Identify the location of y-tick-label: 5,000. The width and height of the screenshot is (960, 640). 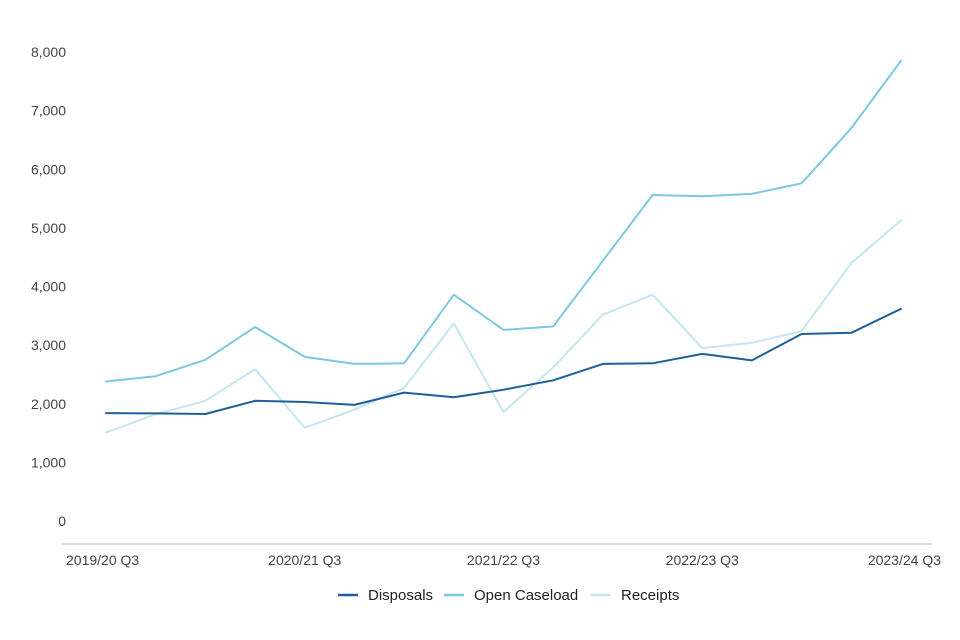
(48, 228).